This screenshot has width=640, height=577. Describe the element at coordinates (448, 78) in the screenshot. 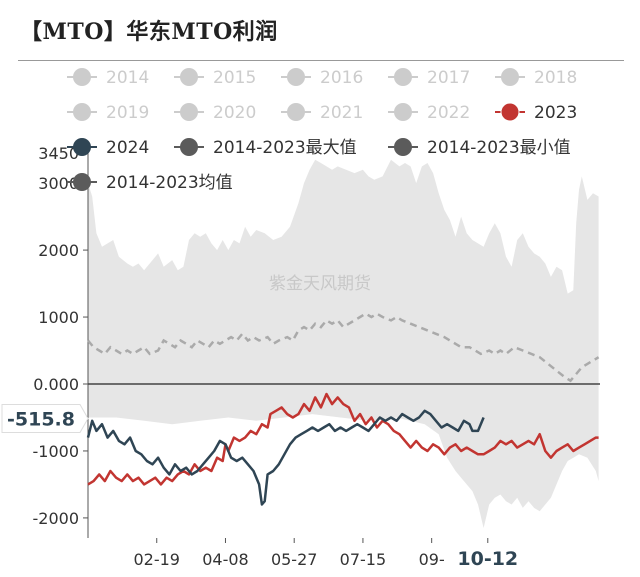

I see `legend-label: 2017` at that location.